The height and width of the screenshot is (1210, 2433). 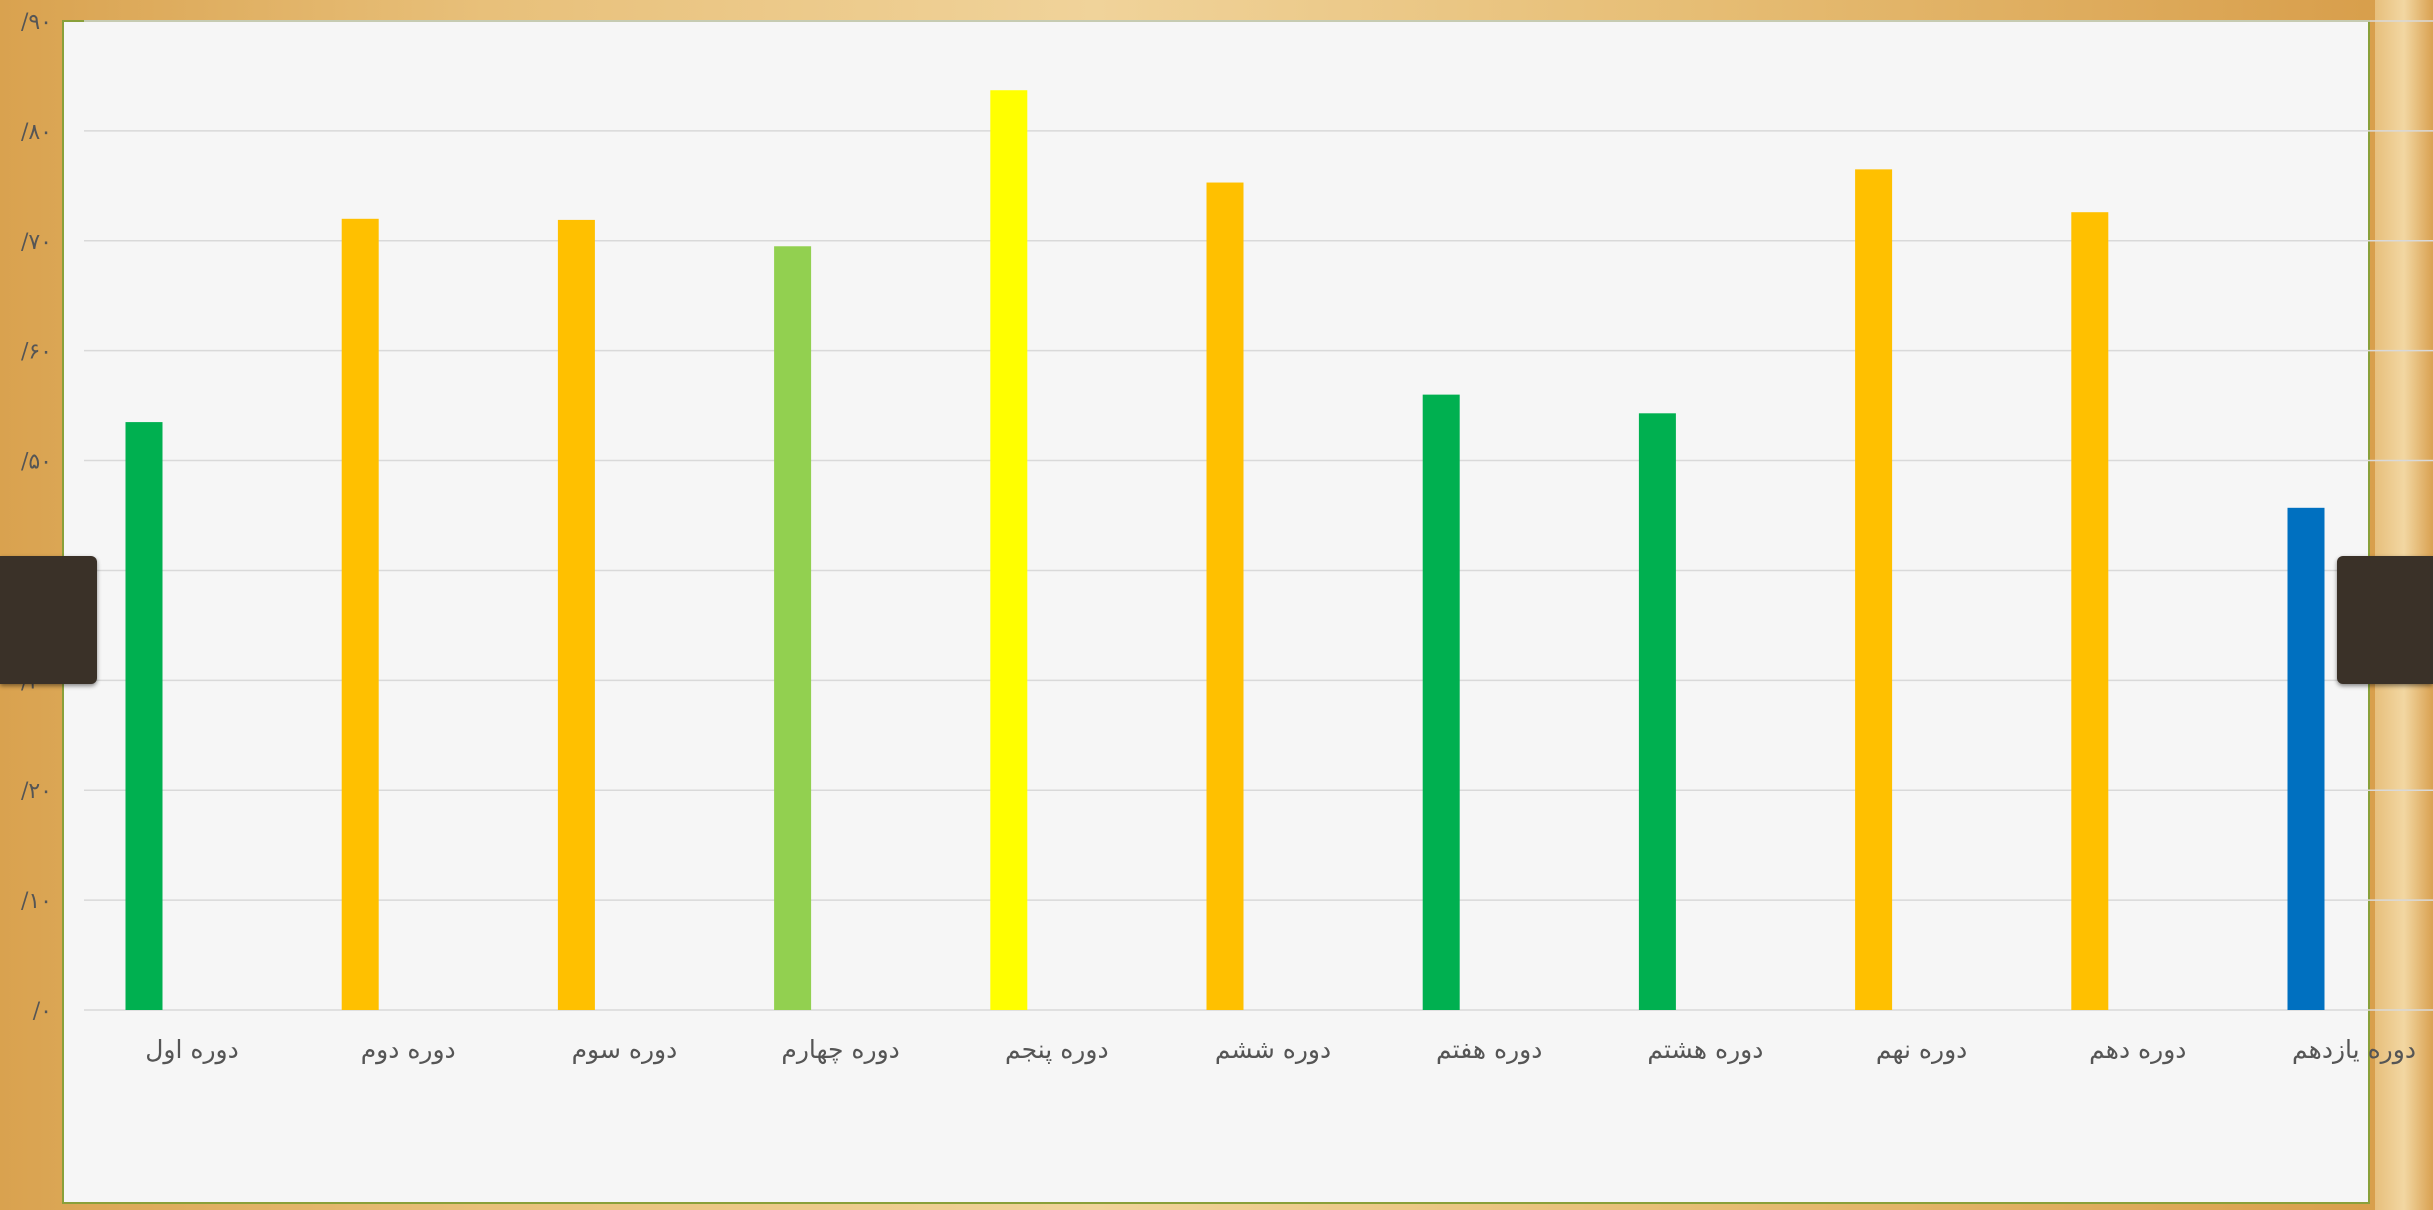 I want to click on y-tick-label: /۷۰, so click(x=36, y=242).